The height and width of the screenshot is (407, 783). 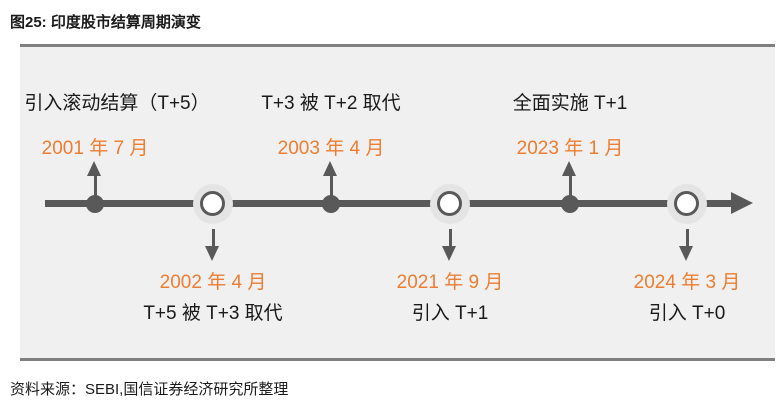 I want to click on event-date: 2002 年 4 月, so click(x=213, y=282).